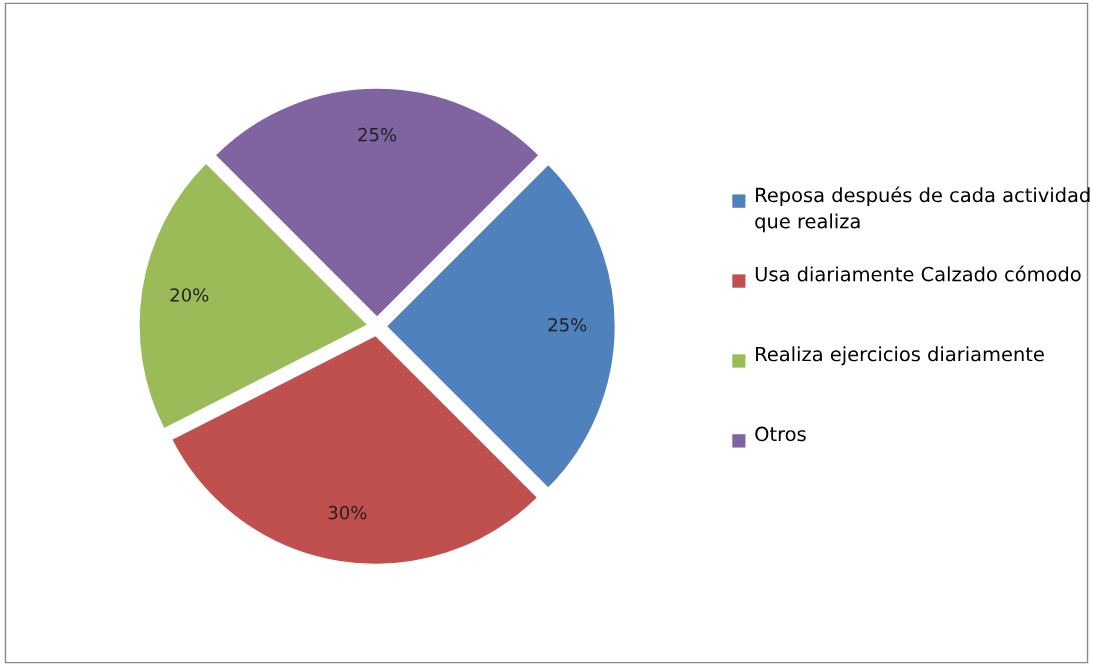  Describe the element at coordinates (922, 209) in the screenshot. I see `legend-label: Reposa después de cada actividad que realiza` at that location.